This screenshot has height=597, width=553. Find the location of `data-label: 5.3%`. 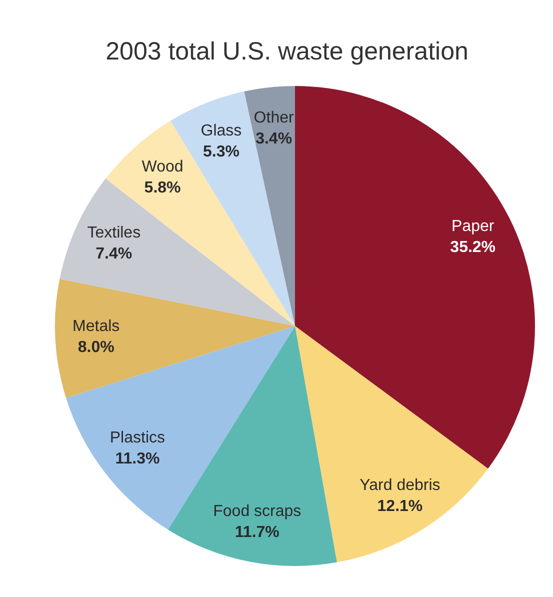

data-label: 5.3% is located at coordinates (221, 151).